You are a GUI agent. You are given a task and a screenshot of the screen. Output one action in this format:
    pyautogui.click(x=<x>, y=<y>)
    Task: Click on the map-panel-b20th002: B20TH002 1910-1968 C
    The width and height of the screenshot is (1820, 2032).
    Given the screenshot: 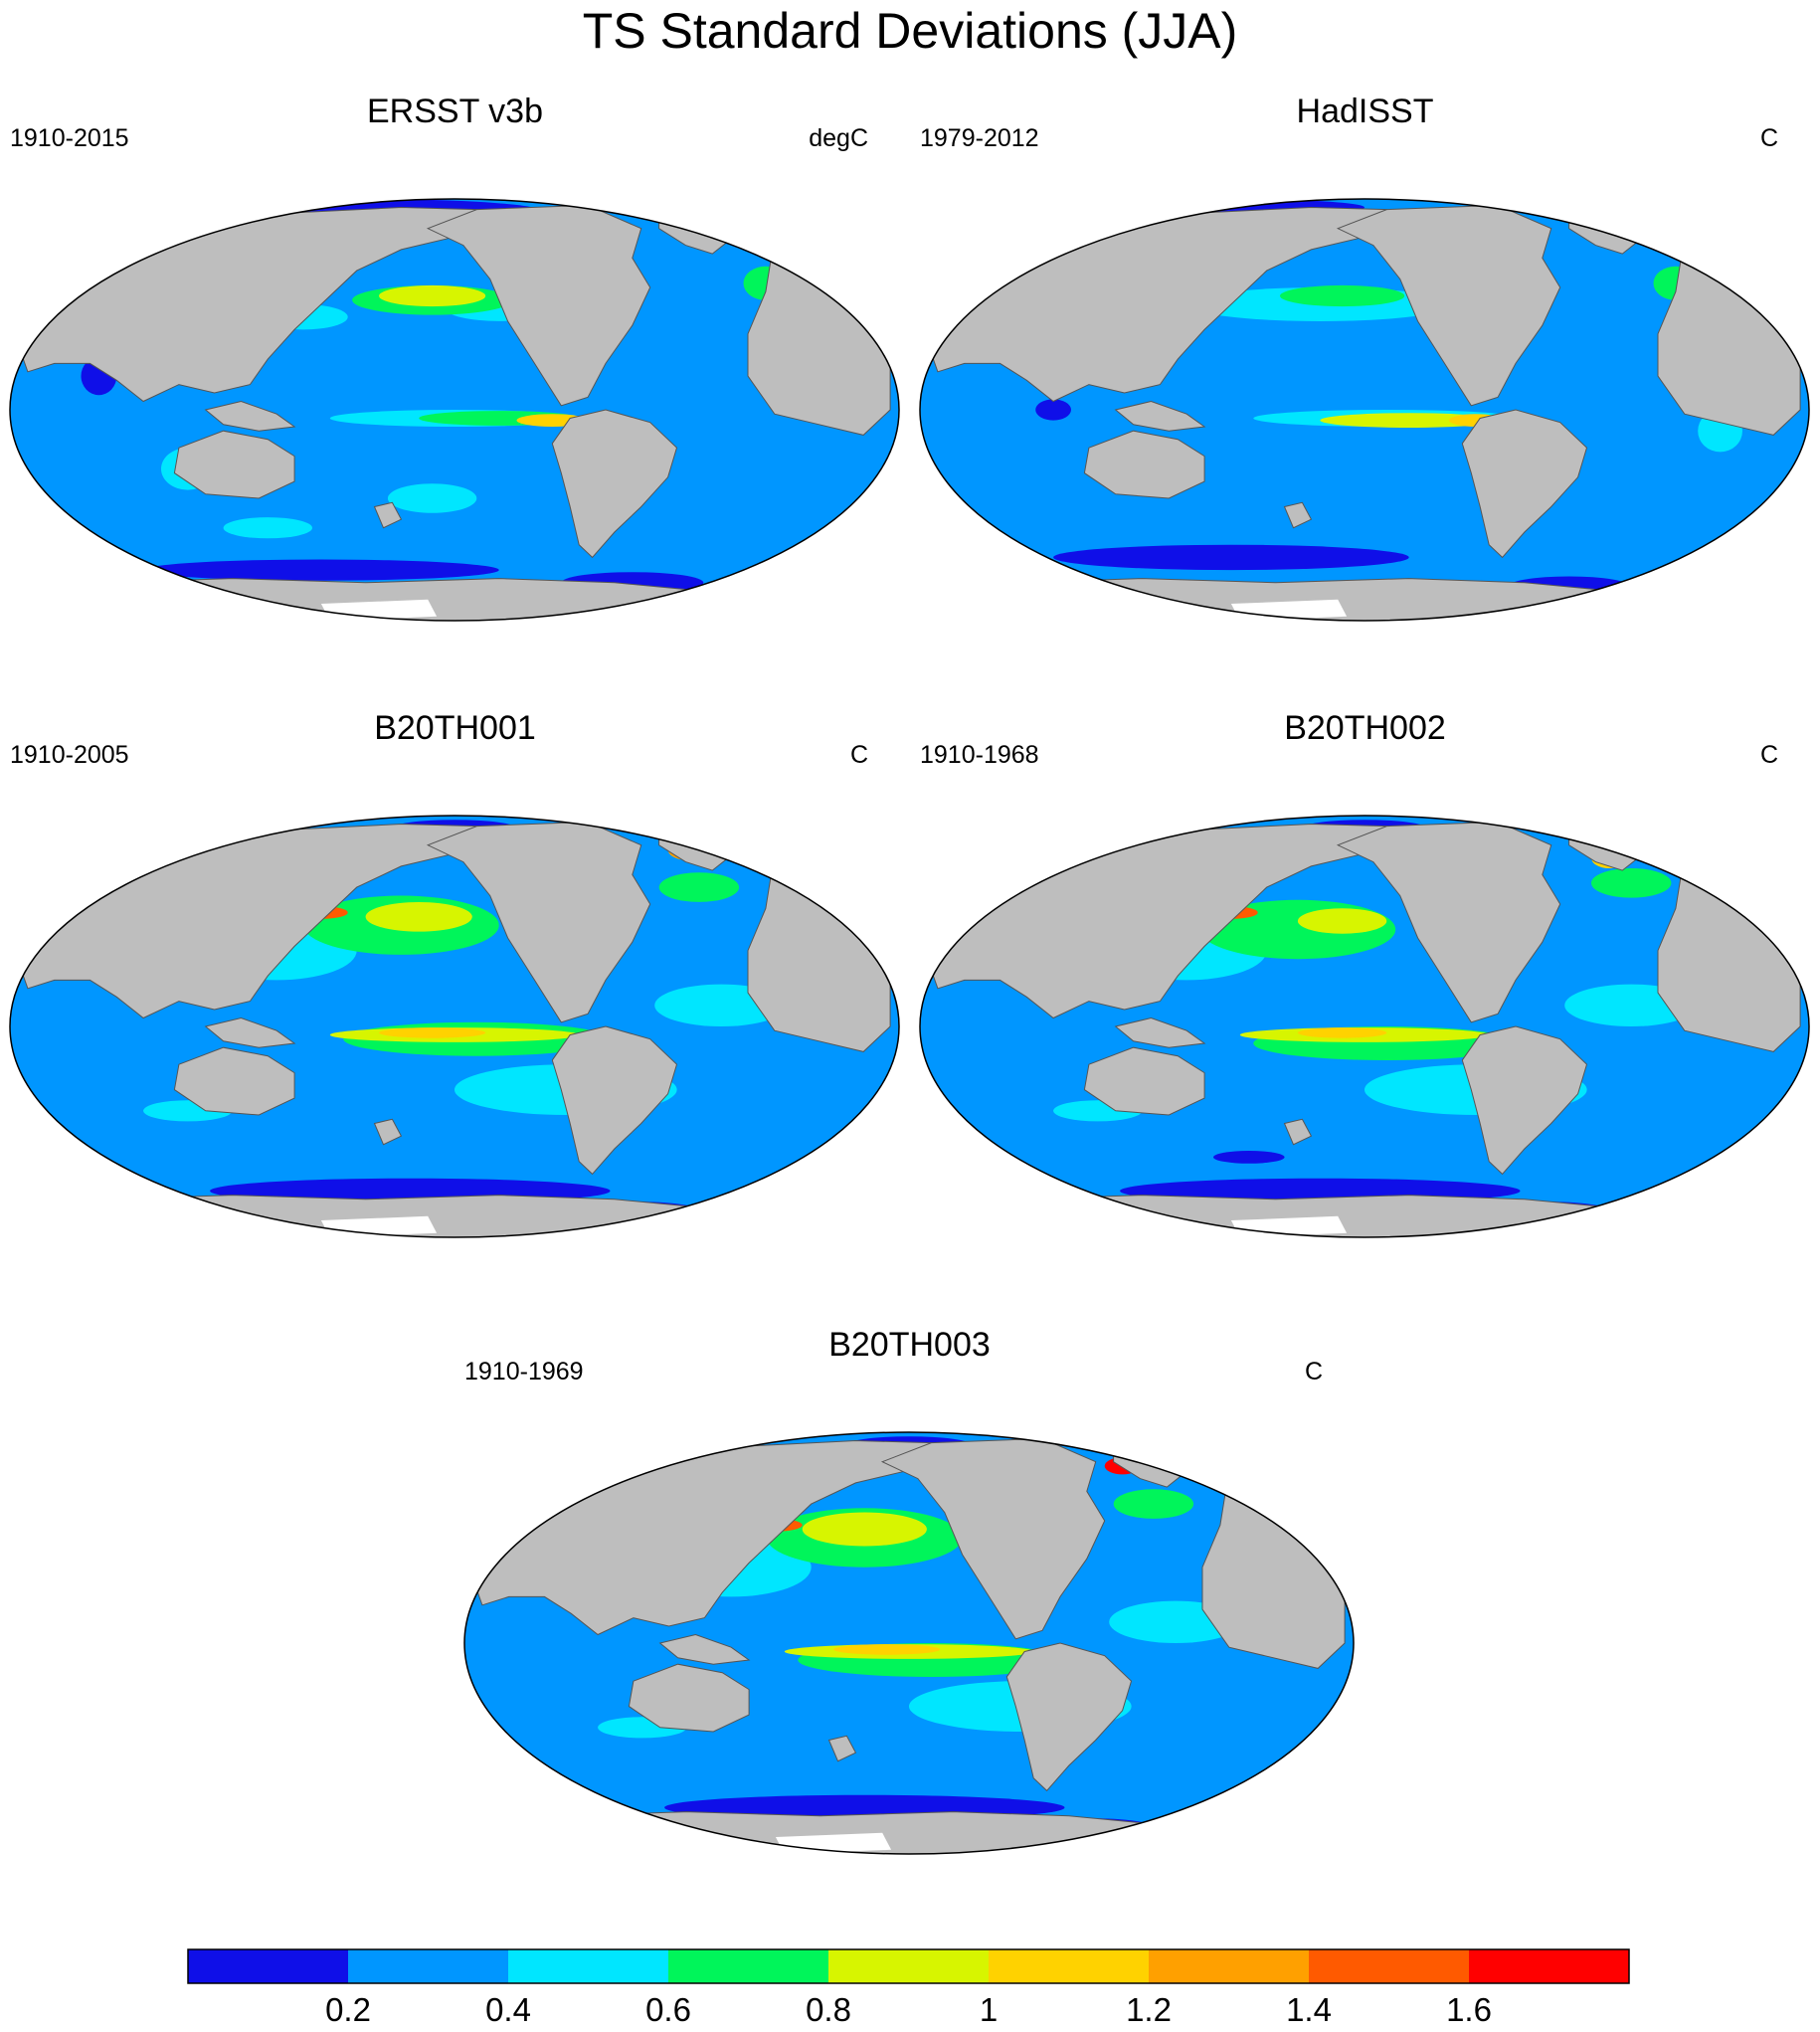 What is the action you would take?
    pyautogui.click(x=1365, y=1007)
    